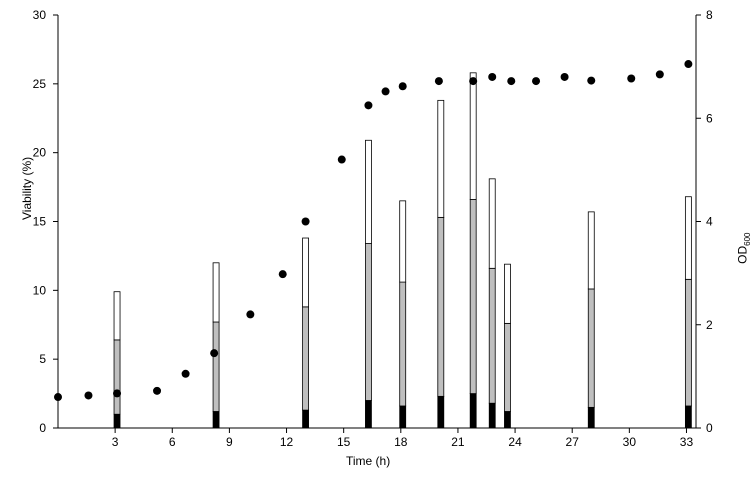 Image resolution: width=750 pixels, height=479 pixels. What do you see at coordinates (229, 442) in the screenshot?
I see `x-tick-label: 9` at bounding box center [229, 442].